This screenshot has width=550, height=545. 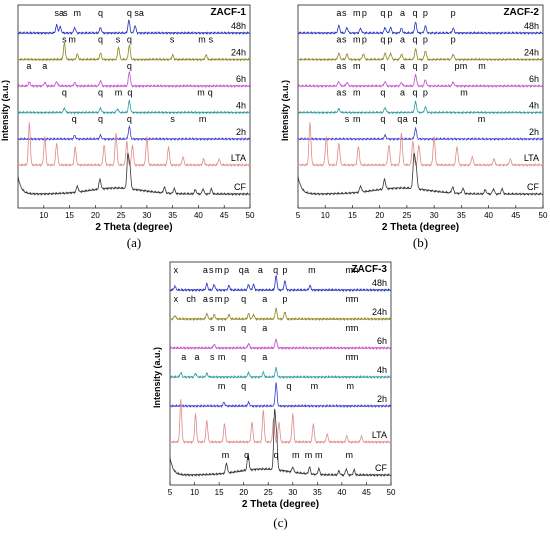 I want to click on x-tick-label: 45, so click(x=224, y=215).